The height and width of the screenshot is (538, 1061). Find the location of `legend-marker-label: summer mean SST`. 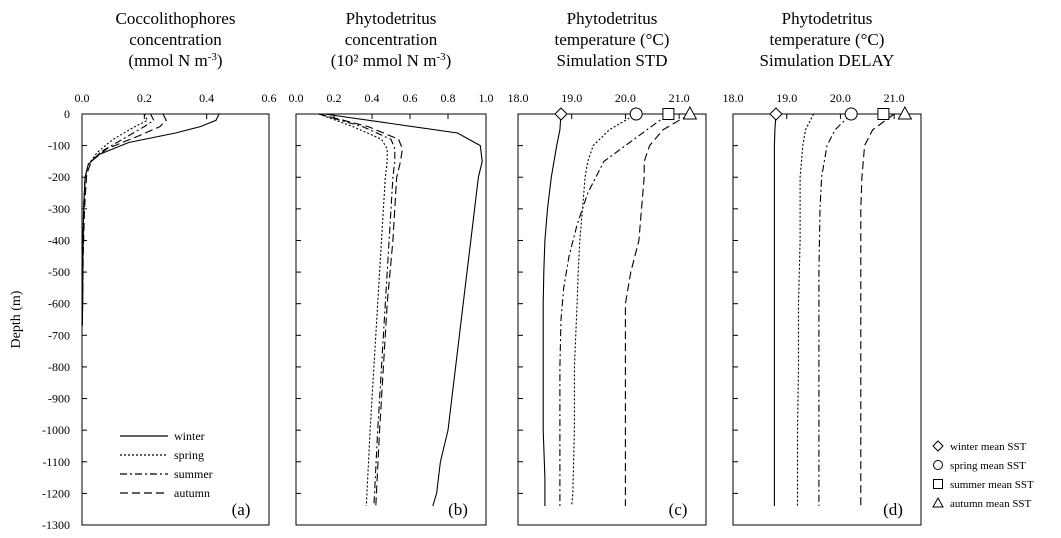

legend-marker-label: summer mean SST is located at coordinates (992, 485).